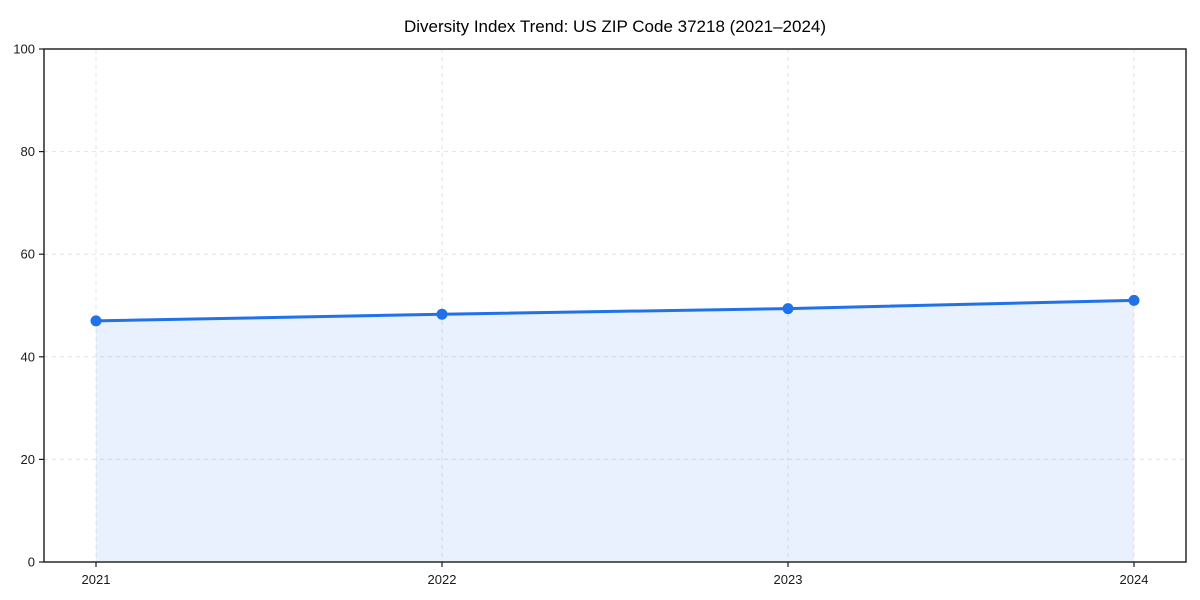 The image size is (1200, 600). Describe the element at coordinates (31, 562) in the screenshot. I see `y-tick-label: 0` at that location.